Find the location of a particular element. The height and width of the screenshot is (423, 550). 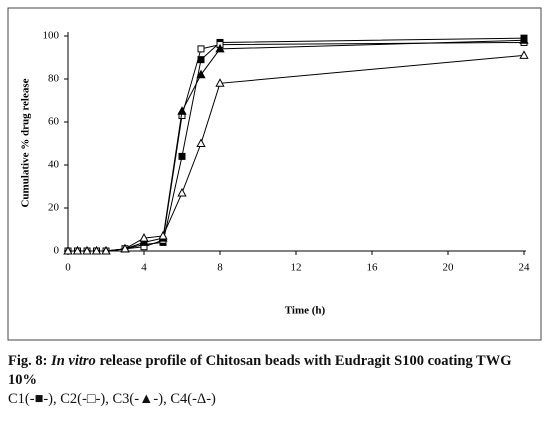

x-tick-label: 0 is located at coordinates (68, 268).